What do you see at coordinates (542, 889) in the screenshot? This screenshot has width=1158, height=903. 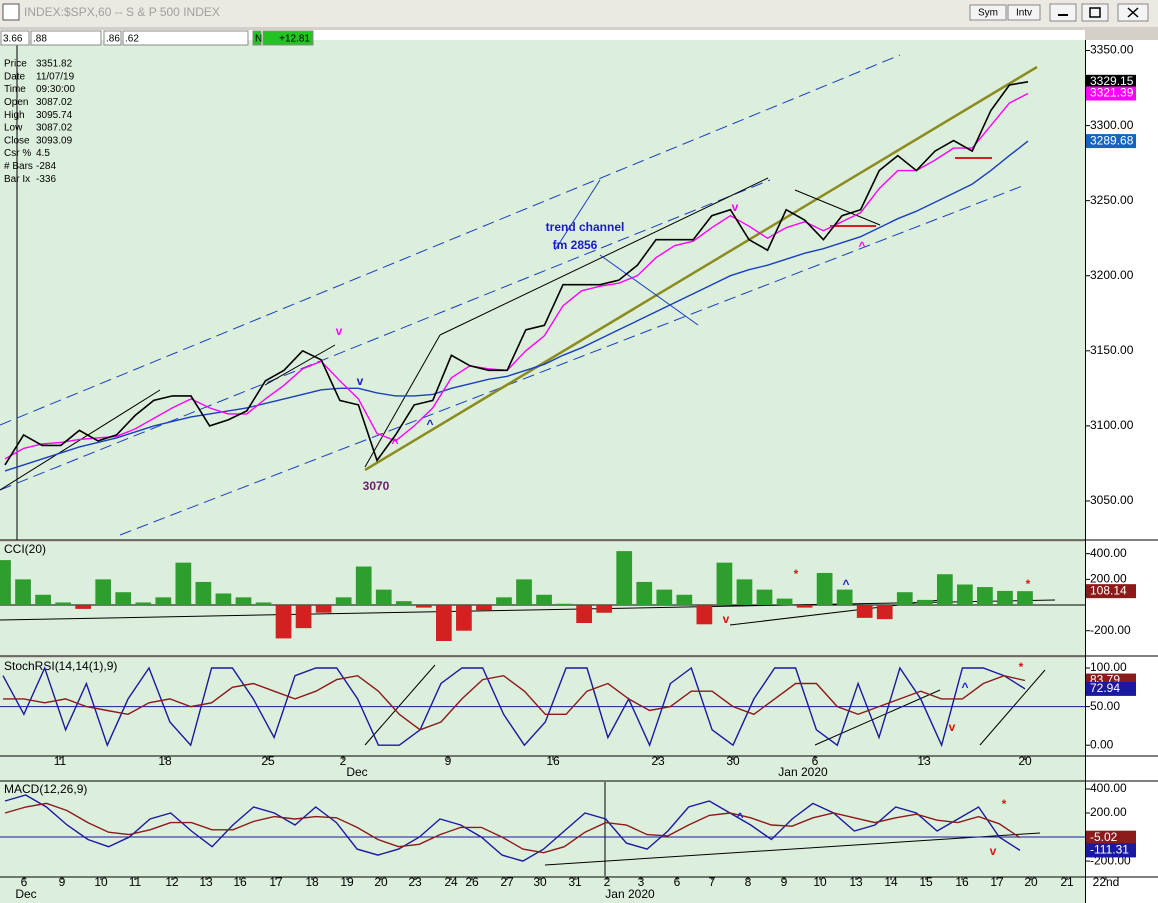 I see `bottom-date-axis` at bounding box center [542, 889].